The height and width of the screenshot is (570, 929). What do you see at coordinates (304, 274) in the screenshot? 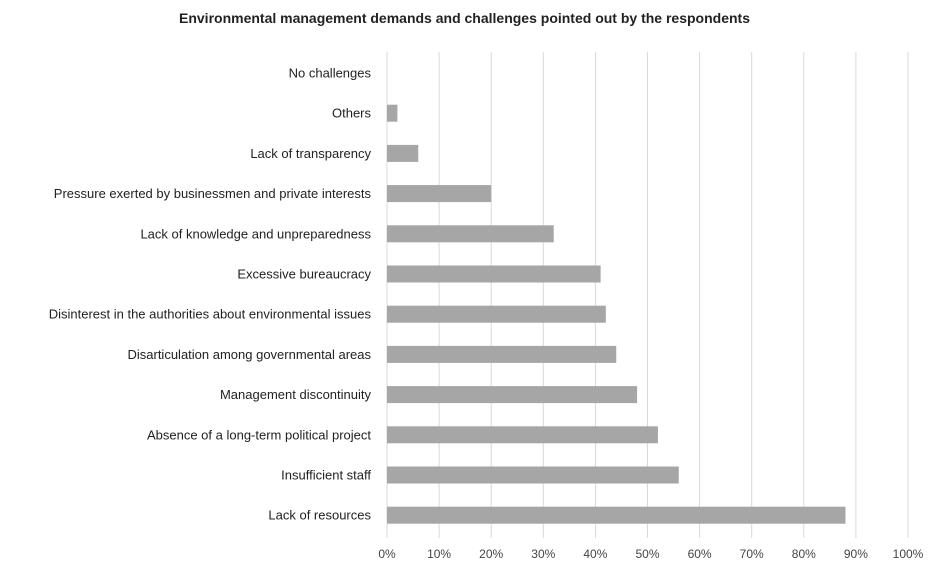
I see `category-label: Excessive bureaucracy` at bounding box center [304, 274].